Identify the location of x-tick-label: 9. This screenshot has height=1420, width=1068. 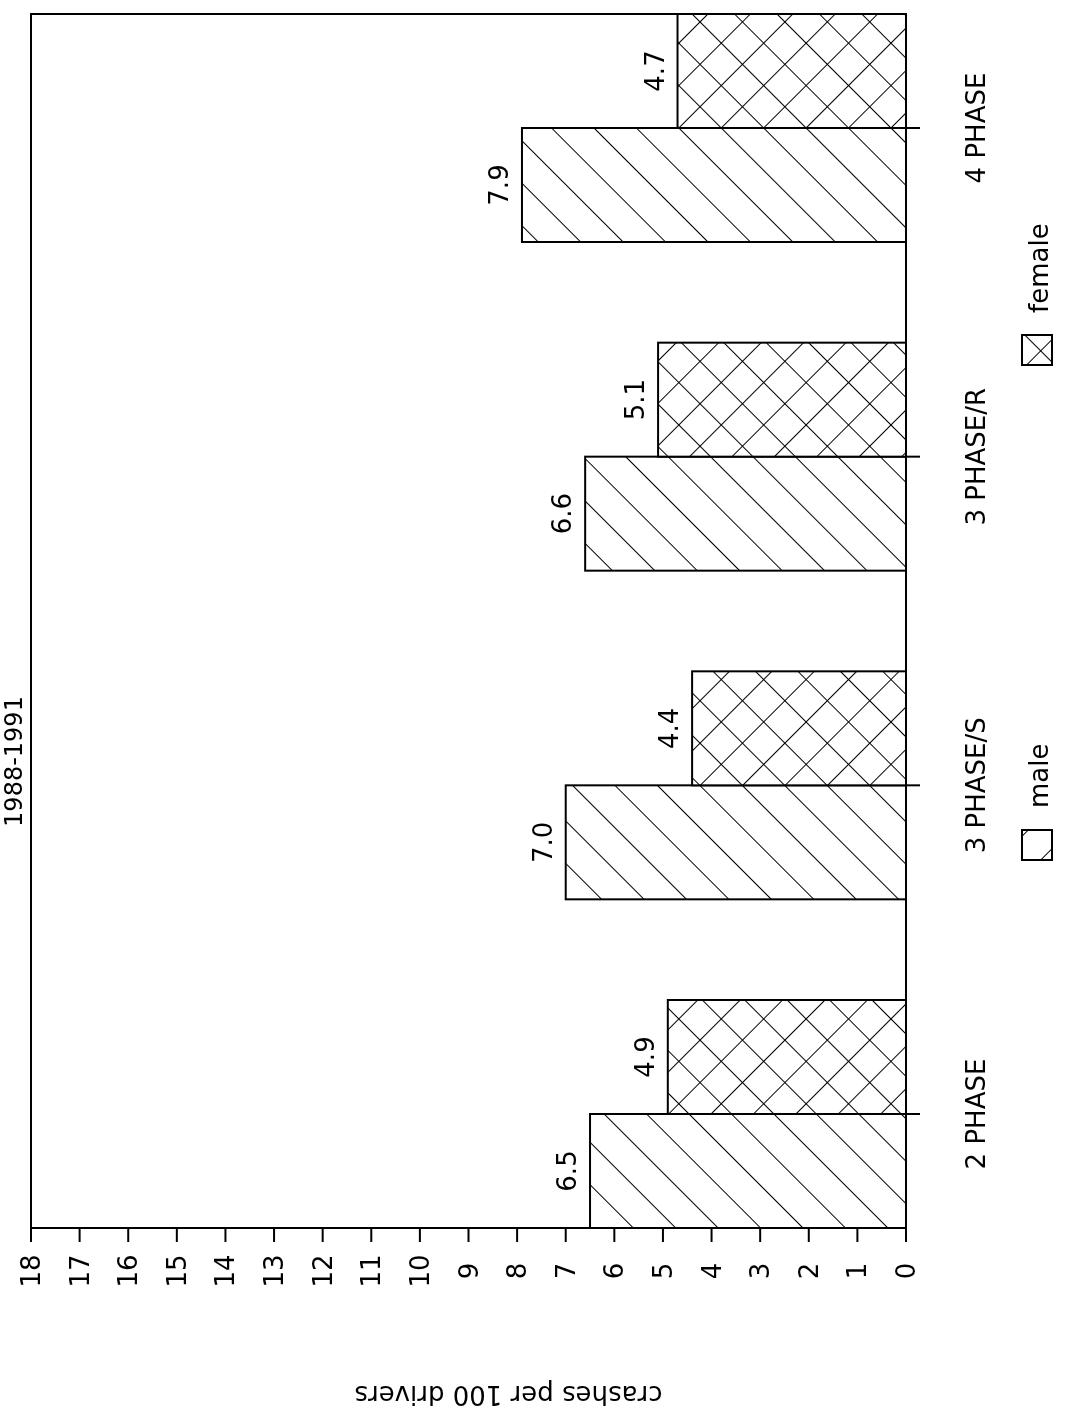
(468, 1271).